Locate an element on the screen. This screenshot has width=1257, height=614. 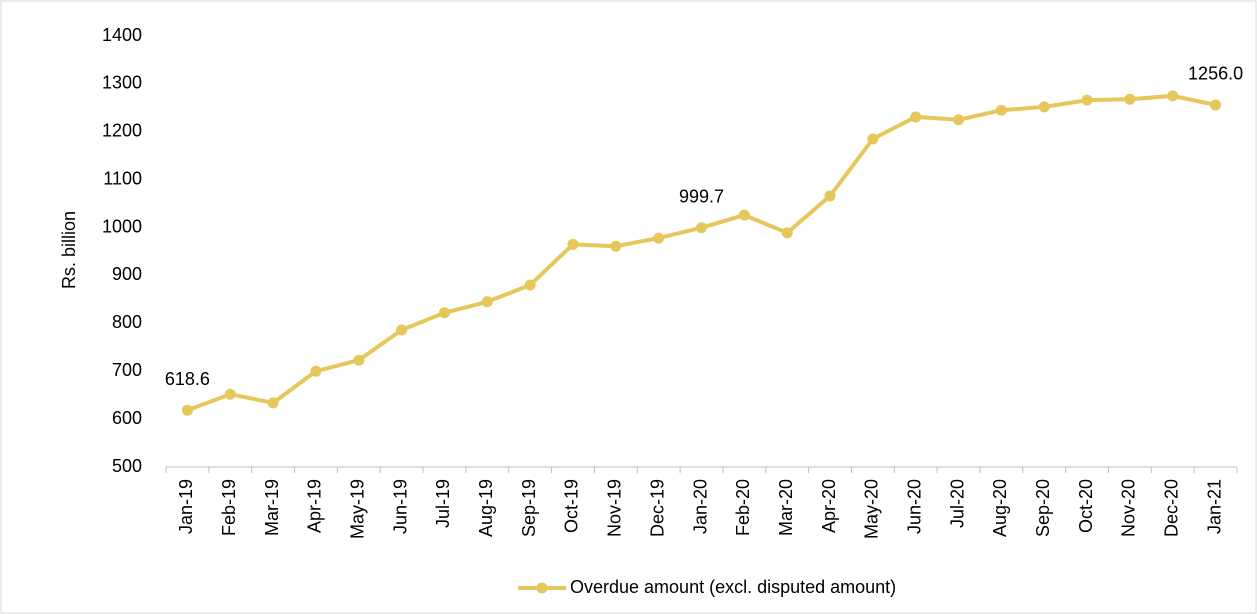
x-tick-label: Oct-19 is located at coordinates (572, 506).